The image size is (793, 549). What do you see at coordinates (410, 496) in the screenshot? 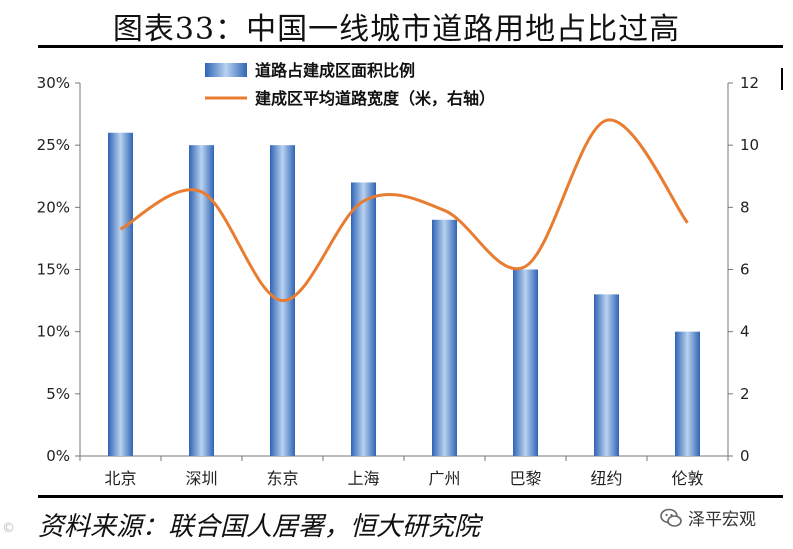
I see `source-rule` at bounding box center [410, 496].